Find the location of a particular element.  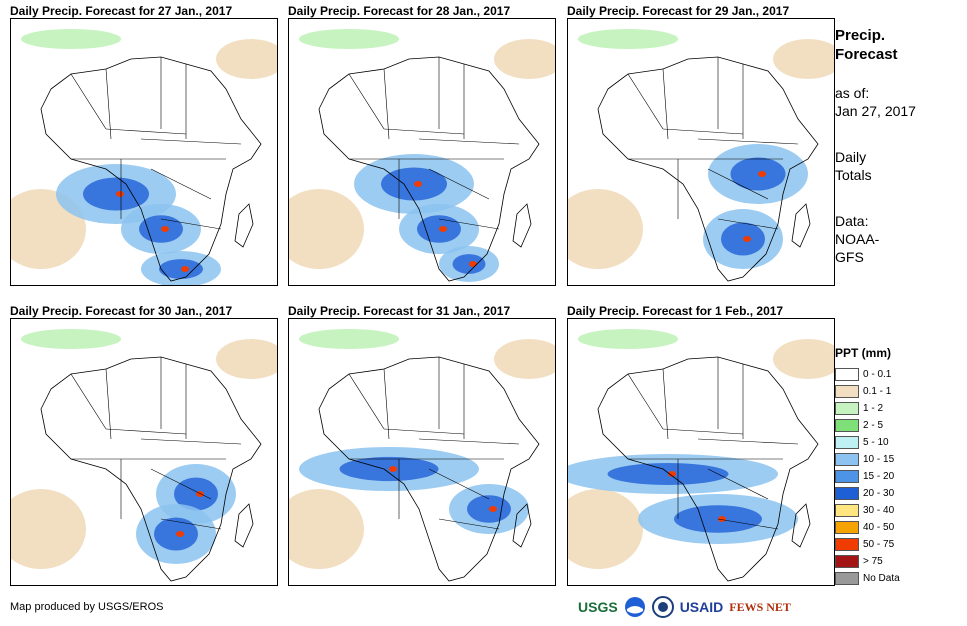

legend-item: 0 - 0.1 is located at coordinates (897, 374).